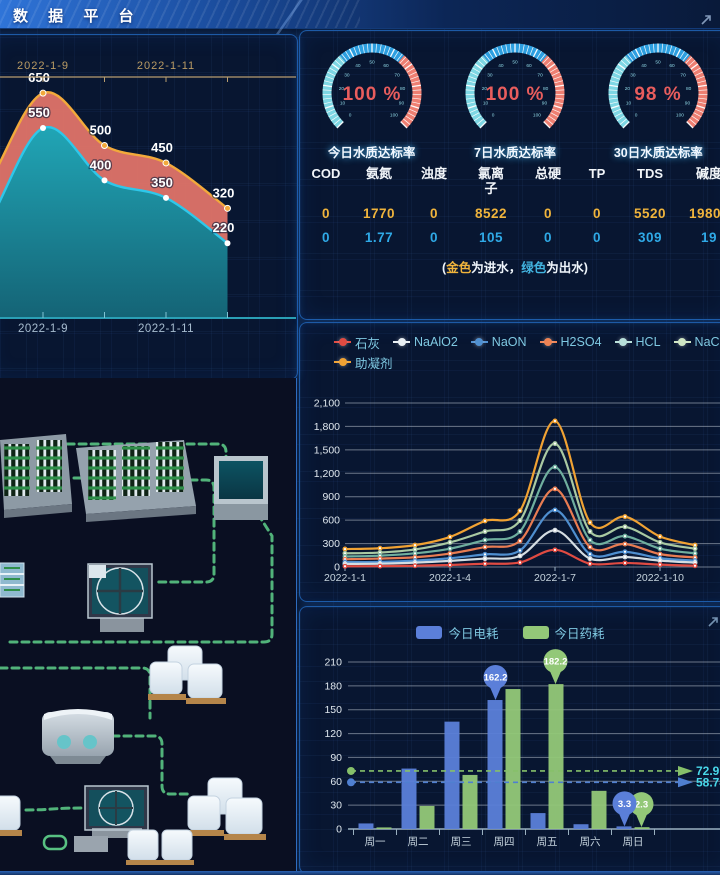 This screenshot has height=875, width=720. What do you see at coordinates (433, 173) in the screenshot?
I see `column-header: 浊度` at bounding box center [433, 173].